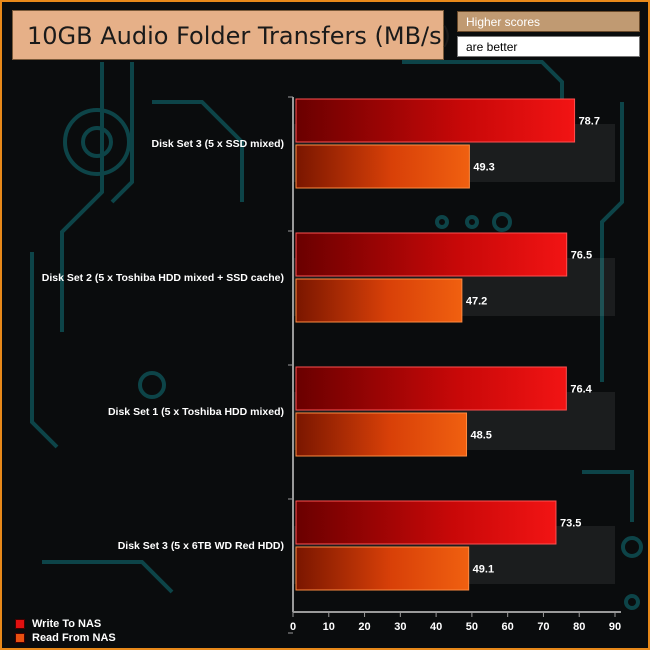 This screenshot has width=650, height=650. What do you see at coordinates (548, 46) in the screenshot?
I see `note-box-bottom: are better` at bounding box center [548, 46].